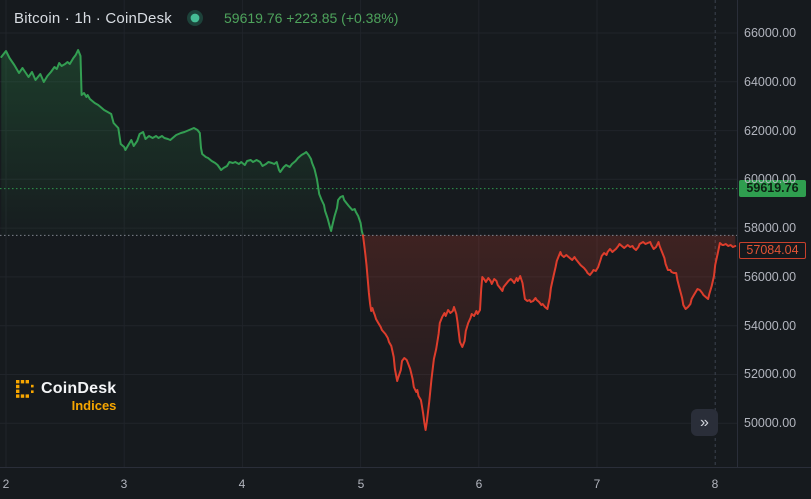 The width and height of the screenshot is (811, 499). Describe the element at coordinates (597, 484) in the screenshot. I see `time-tick-label: 7` at that location.